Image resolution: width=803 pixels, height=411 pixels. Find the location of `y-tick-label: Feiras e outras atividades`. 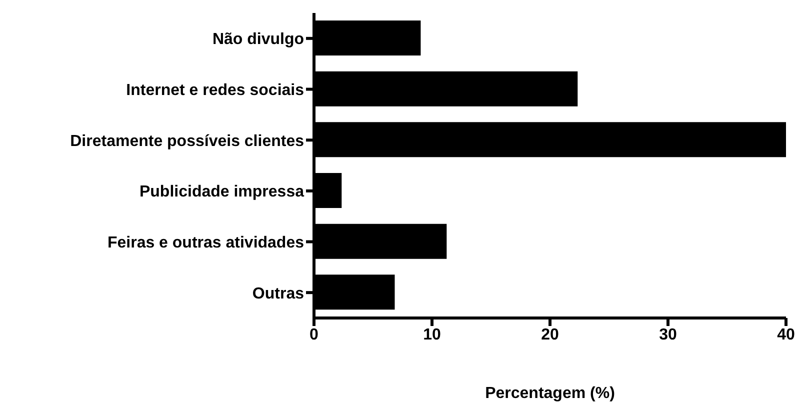

y-tick-label: Feiras e outras atividades is located at coordinates (205, 243).